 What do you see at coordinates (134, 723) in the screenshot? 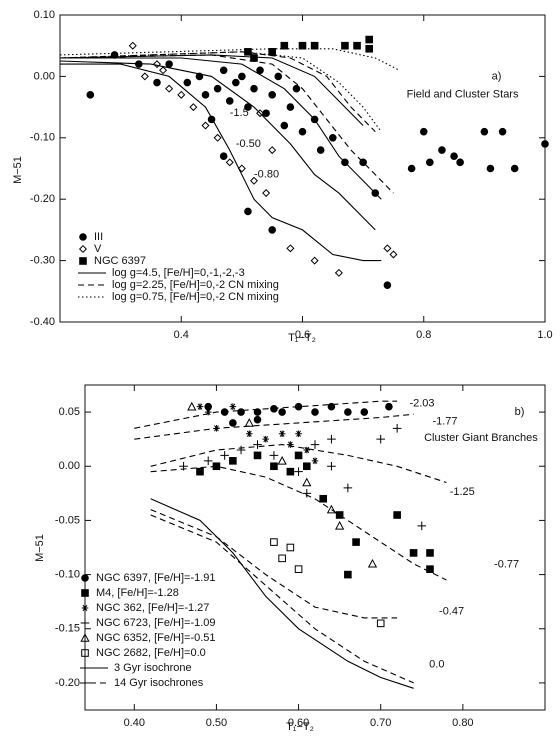
I see `x-tick-label: 0.40` at bounding box center [134, 723].